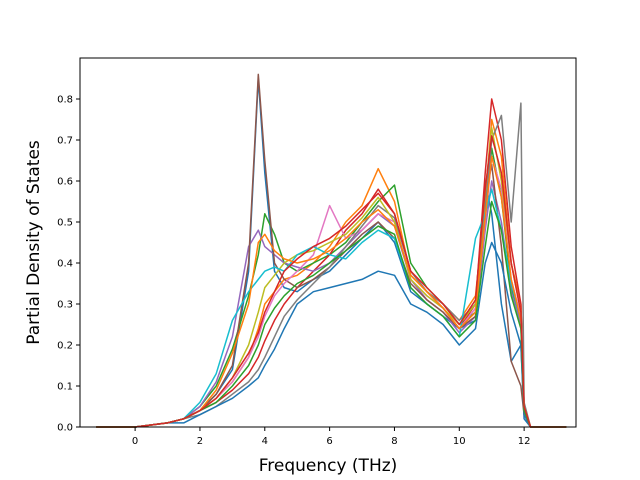  I want to click on y-tick-label: 0.2, so click(65, 346).